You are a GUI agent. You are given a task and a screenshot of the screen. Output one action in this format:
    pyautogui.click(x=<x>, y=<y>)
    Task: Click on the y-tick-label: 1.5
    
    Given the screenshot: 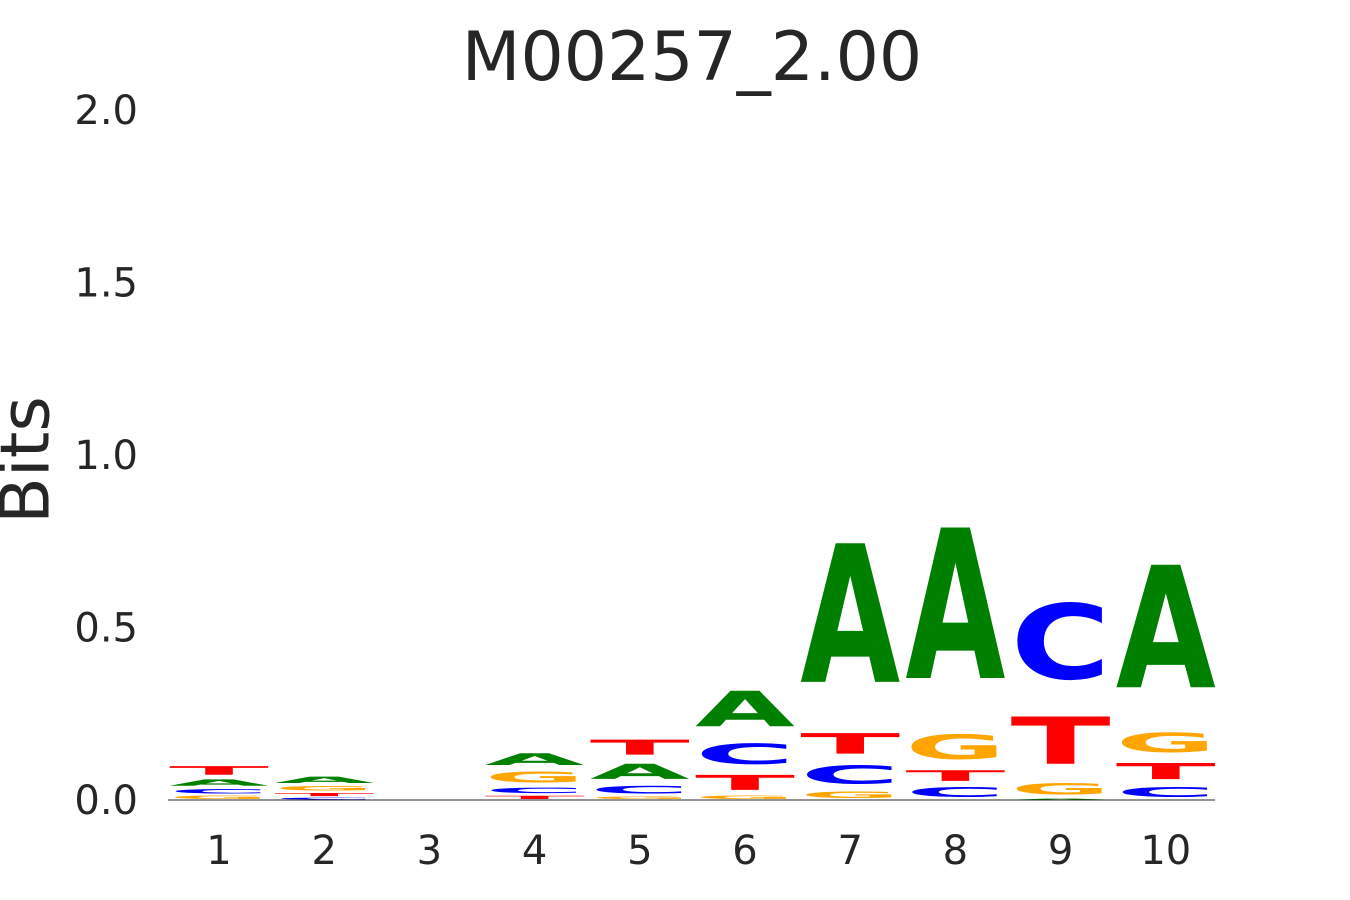 What is the action you would take?
    pyautogui.click(x=106, y=284)
    